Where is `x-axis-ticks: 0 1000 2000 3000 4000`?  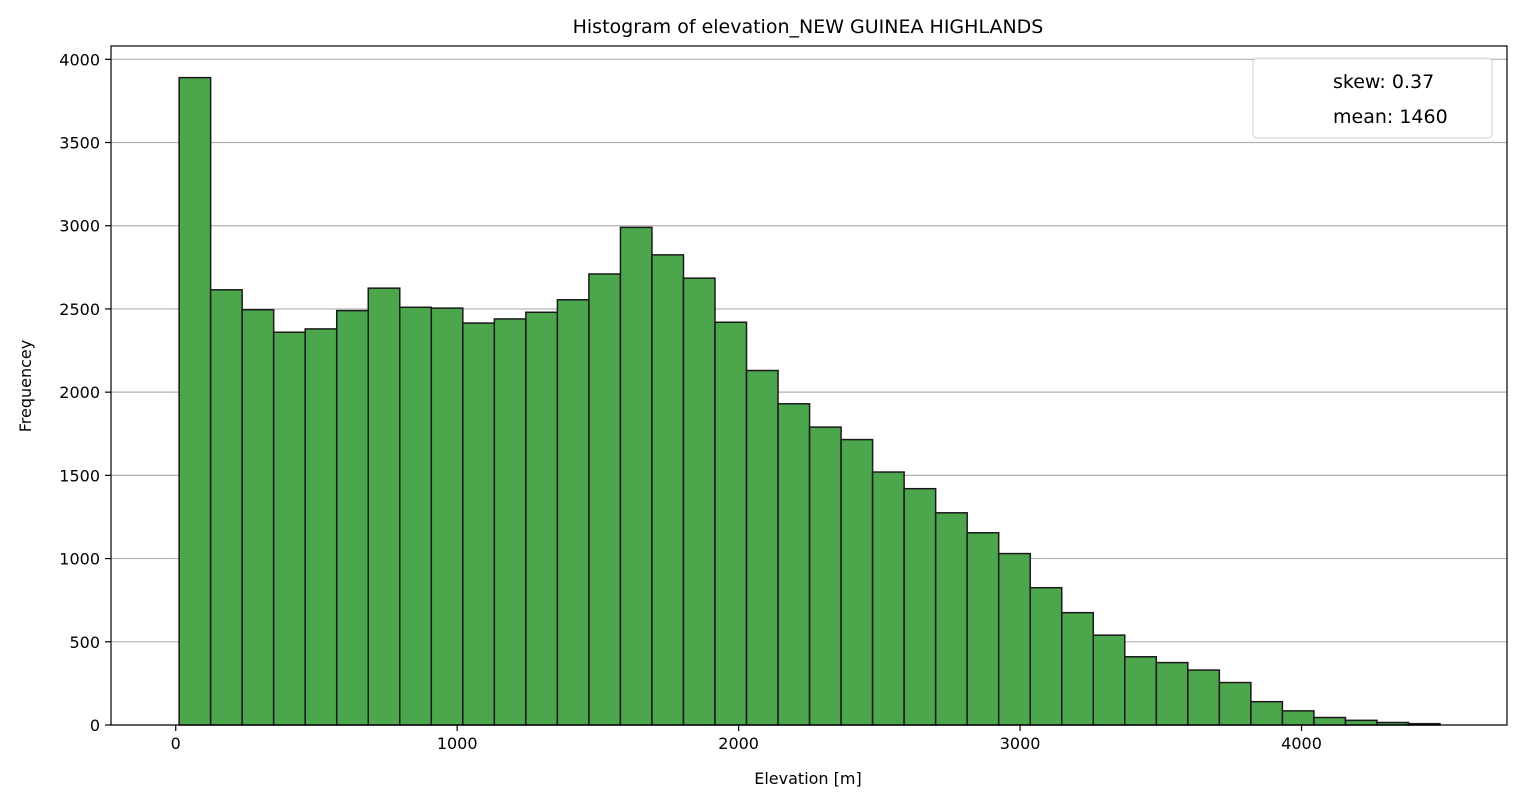 x-axis-ticks: 0 1000 2000 3000 4000 is located at coordinates (746, 739).